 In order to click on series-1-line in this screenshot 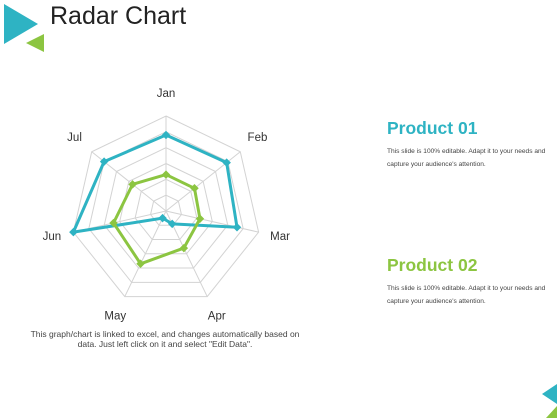, I will do `click(155, 183)`.